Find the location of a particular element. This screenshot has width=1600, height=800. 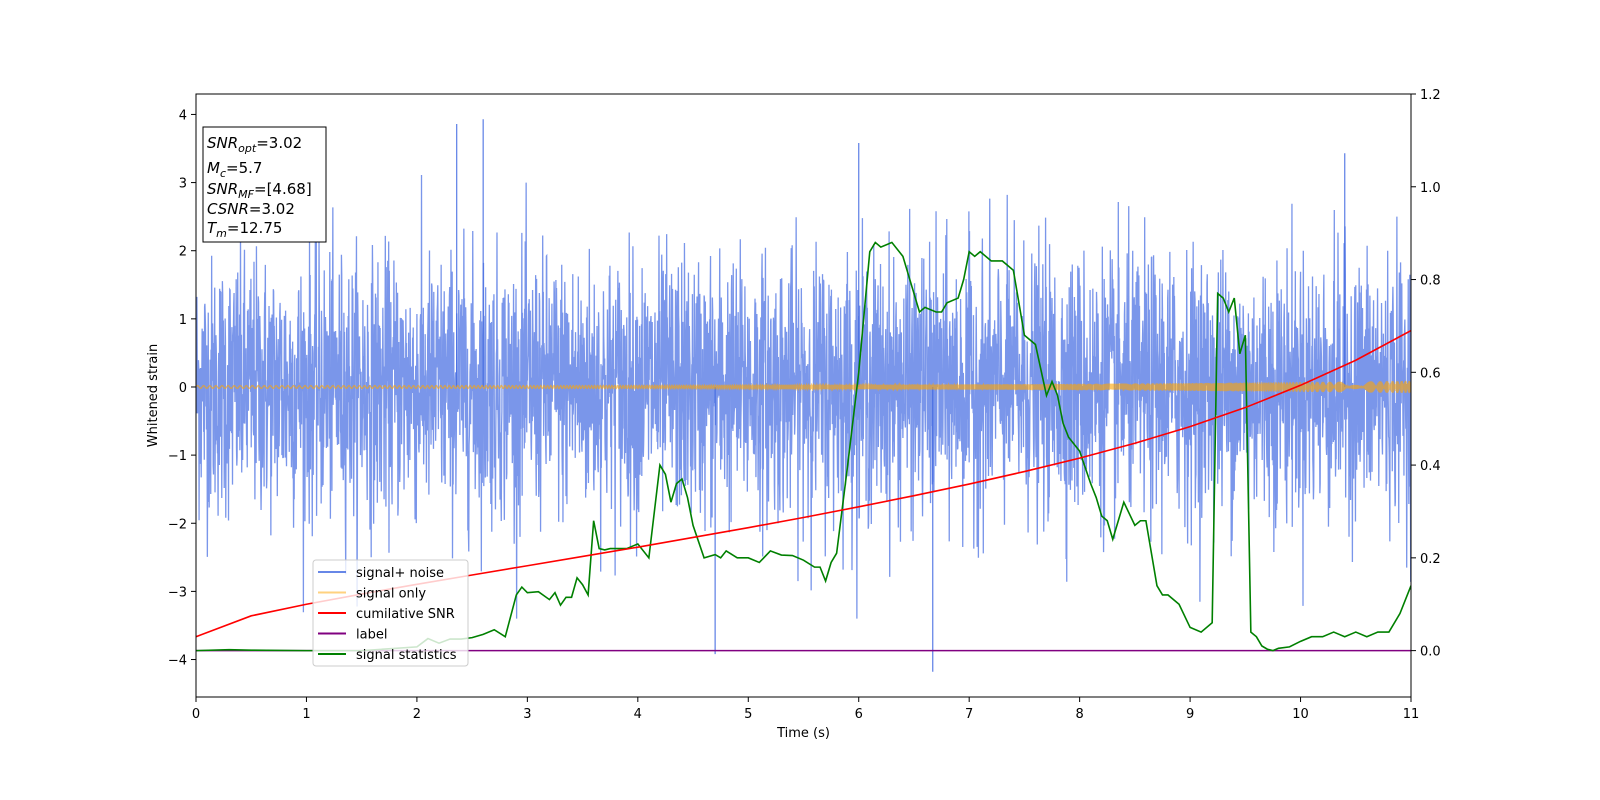

info-line: Tm=12.75 is located at coordinates (244, 229).